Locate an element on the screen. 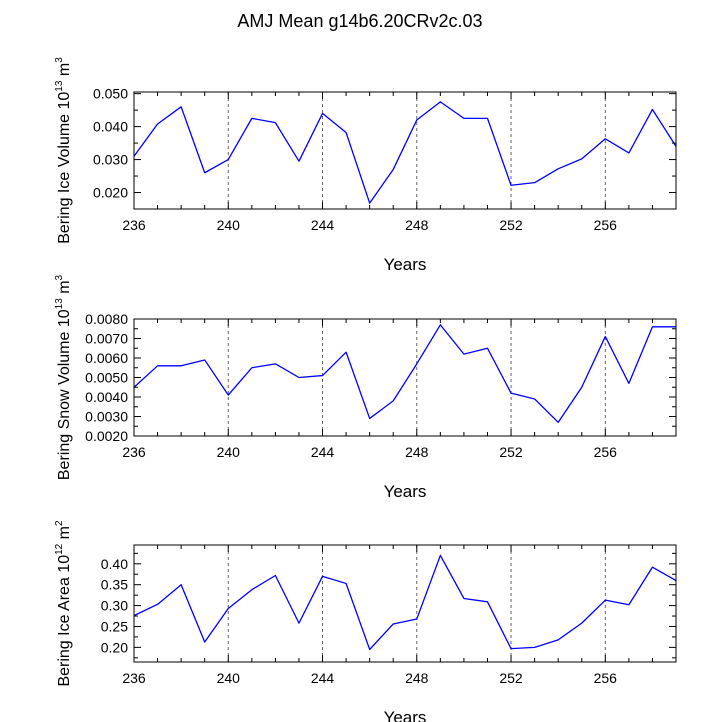 The image size is (719, 722). y-axis-label-text: Bering Snow Volume 10 is located at coordinates (64, 394).